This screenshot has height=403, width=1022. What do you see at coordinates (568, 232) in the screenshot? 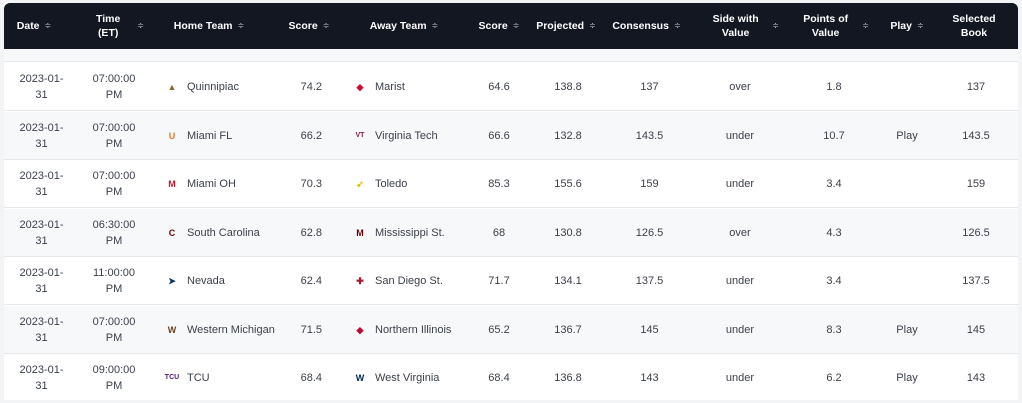
I see `projected-cell-text: 130.8` at bounding box center [568, 232].